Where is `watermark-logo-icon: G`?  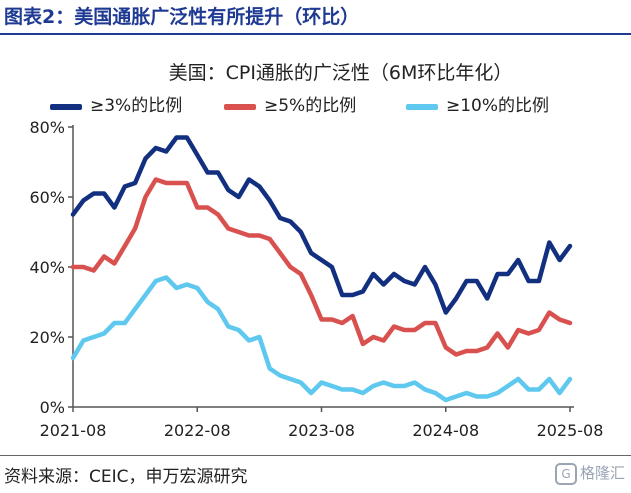
watermark-logo-icon: G is located at coordinates (565, 473).